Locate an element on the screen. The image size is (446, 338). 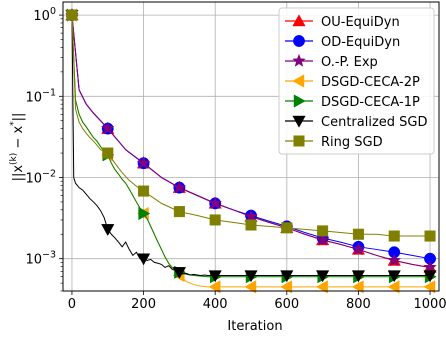
ylabel-norm-open: ||x is located at coordinates (18, 173).